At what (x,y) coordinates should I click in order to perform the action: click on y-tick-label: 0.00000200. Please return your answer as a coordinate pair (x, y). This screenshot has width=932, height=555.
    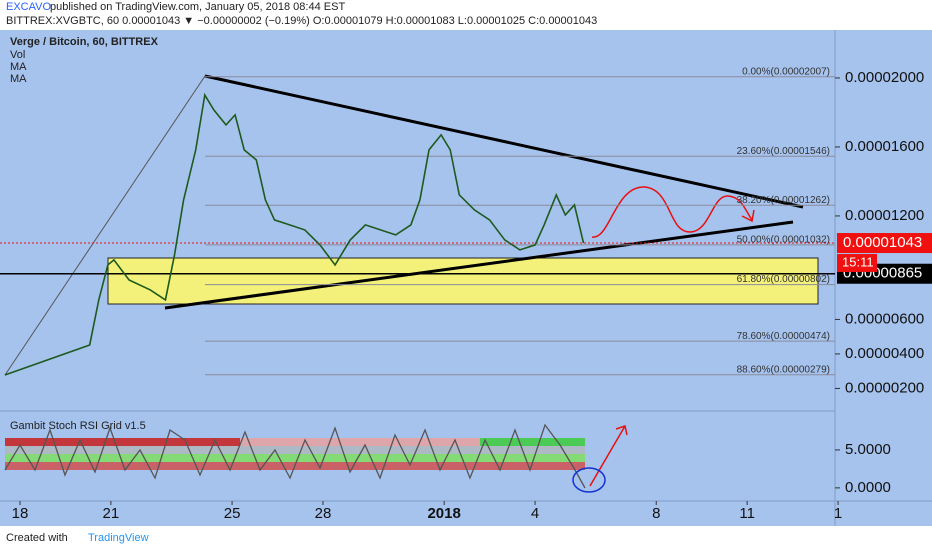
    Looking at the image, I should click on (884, 387).